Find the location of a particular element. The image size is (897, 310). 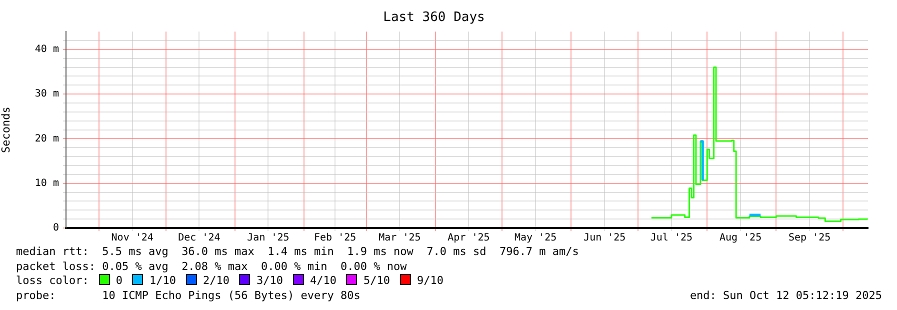

legend-label: 1/10 is located at coordinates (162, 280).